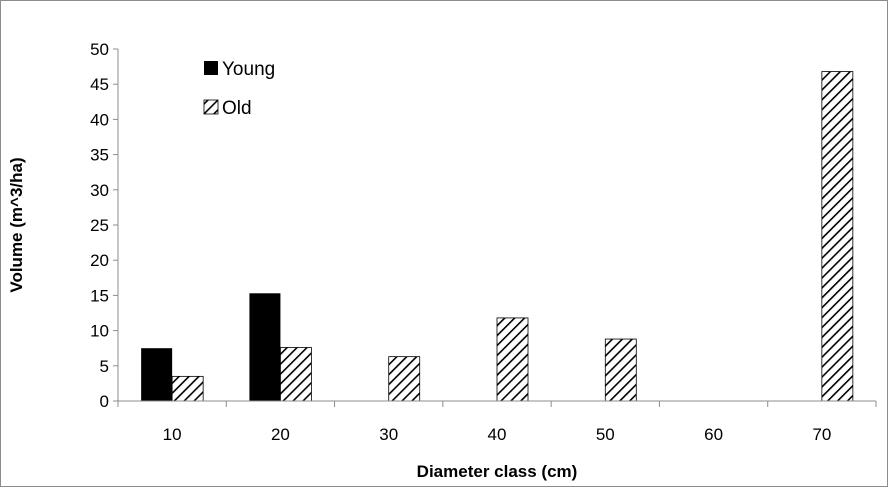 The image size is (888, 487). What do you see at coordinates (605, 434) in the screenshot?
I see `x-tick-label: 50` at bounding box center [605, 434].